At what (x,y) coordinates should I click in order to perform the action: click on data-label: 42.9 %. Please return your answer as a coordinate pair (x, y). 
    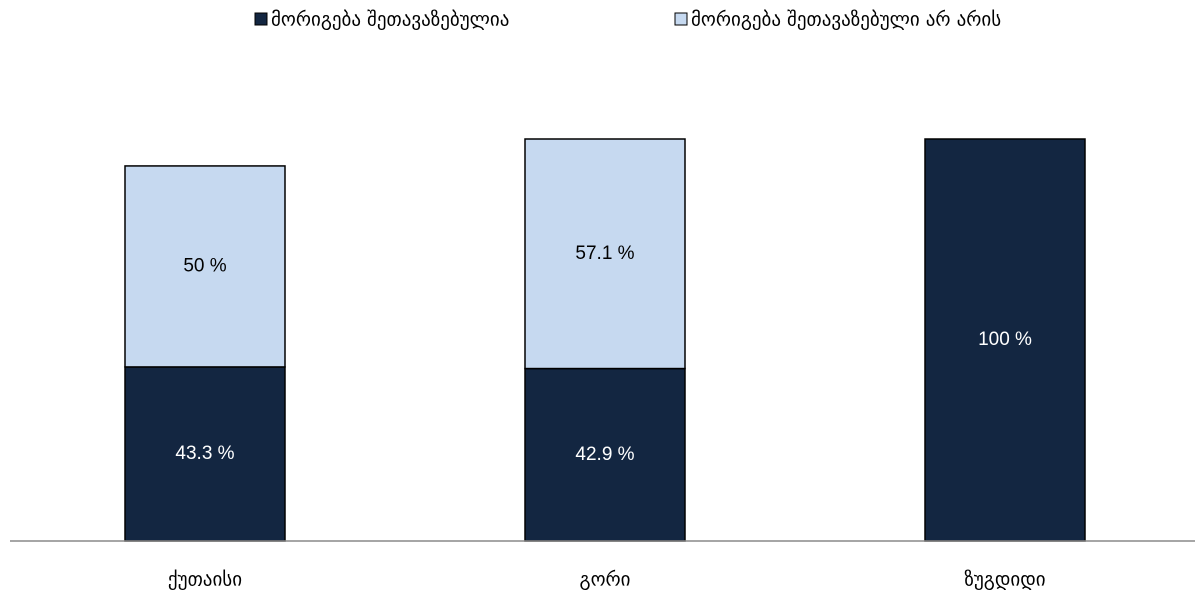
    Looking at the image, I should click on (604, 454).